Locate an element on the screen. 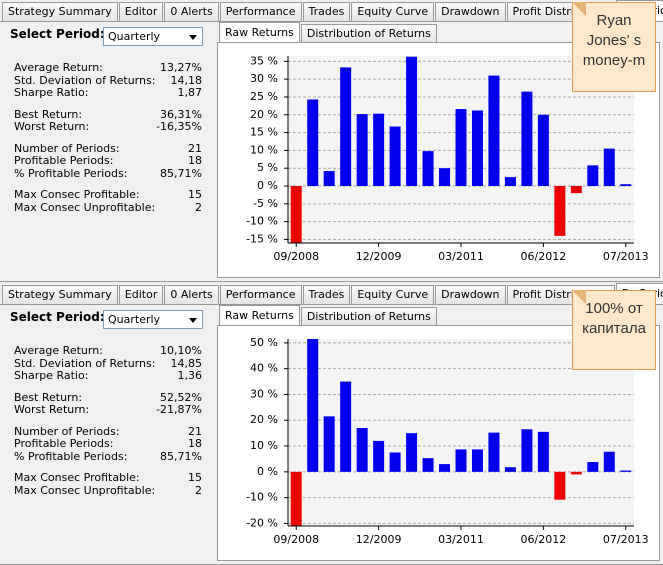  x-tick-label: 03/2011 is located at coordinates (461, 256).